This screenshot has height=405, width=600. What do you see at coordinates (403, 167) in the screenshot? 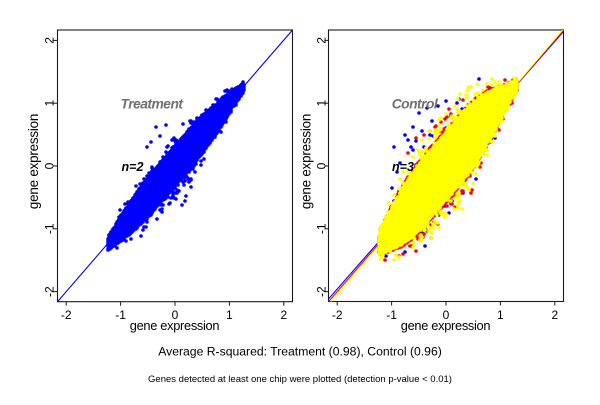
I see `svg-text: n=3` at bounding box center [403, 167].